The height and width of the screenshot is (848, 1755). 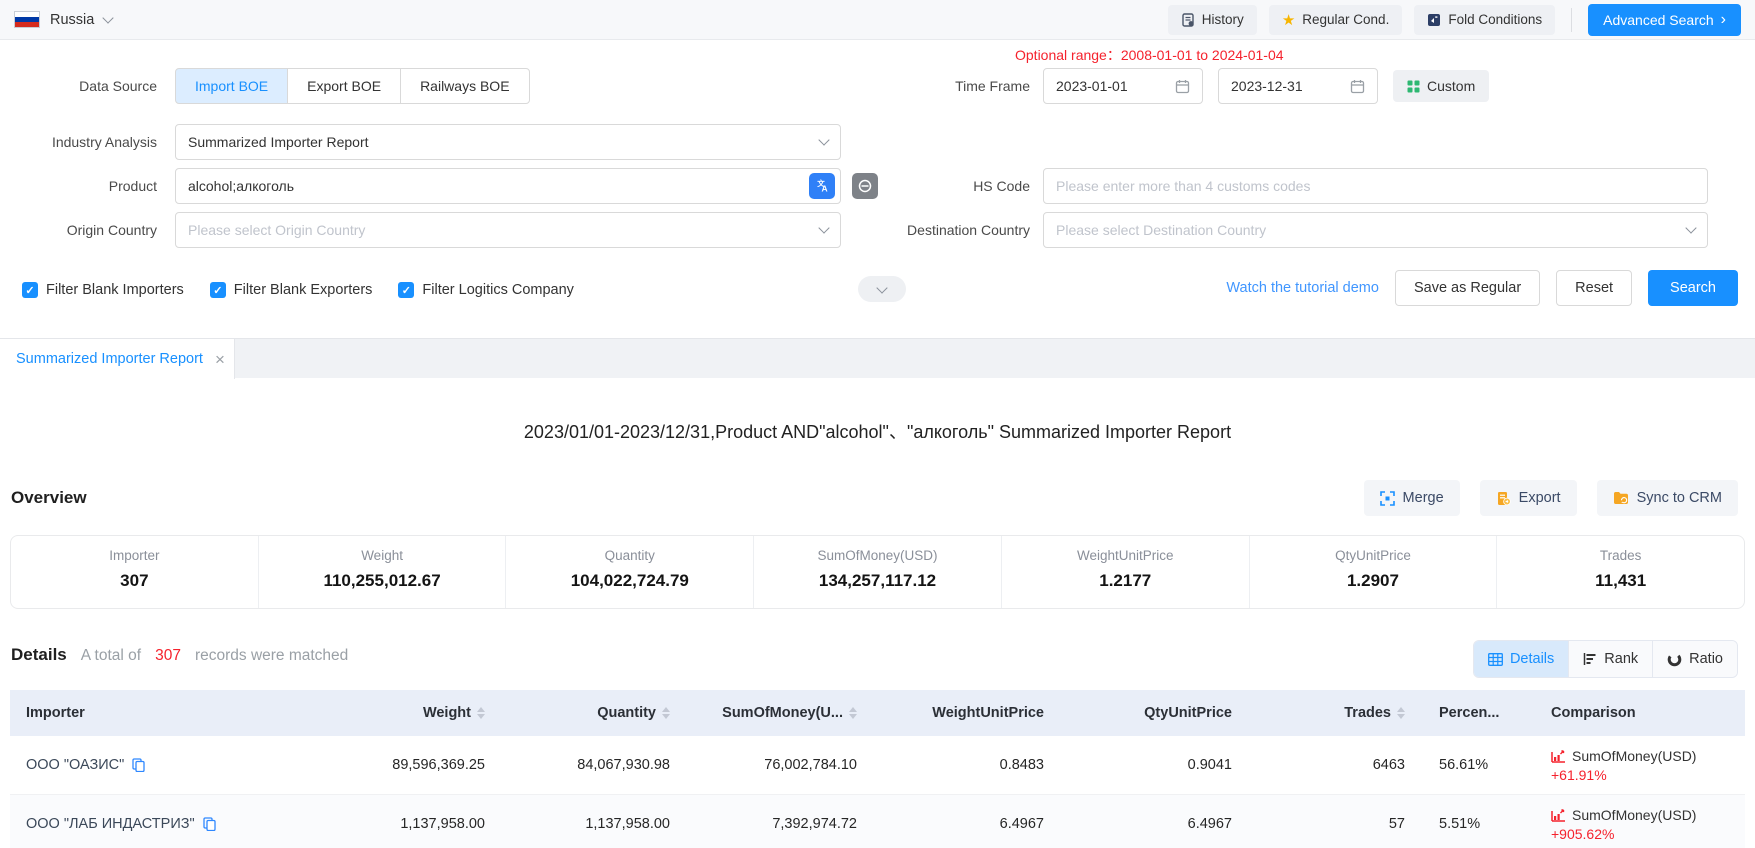 I want to click on start-date-input: 2023-01-01, so click(x=1123, y=86).